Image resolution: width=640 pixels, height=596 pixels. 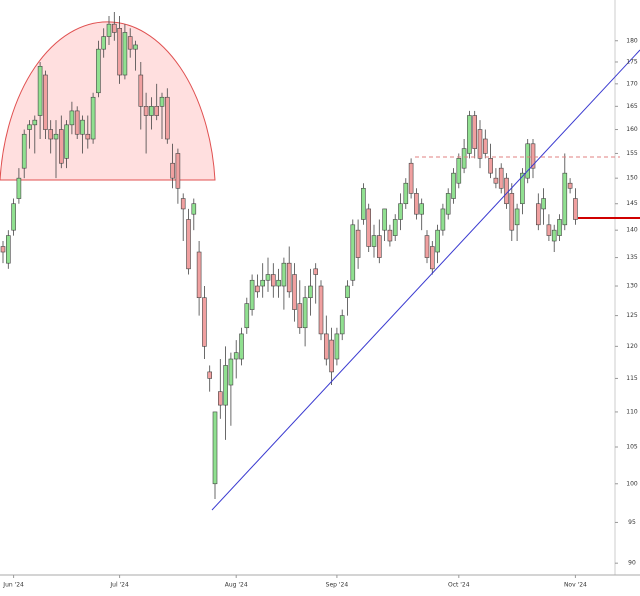 What do you see at coordinates (632, 315) in the screenshot?
I see `y-tick-label: 125` at bounding box center [632, 315].